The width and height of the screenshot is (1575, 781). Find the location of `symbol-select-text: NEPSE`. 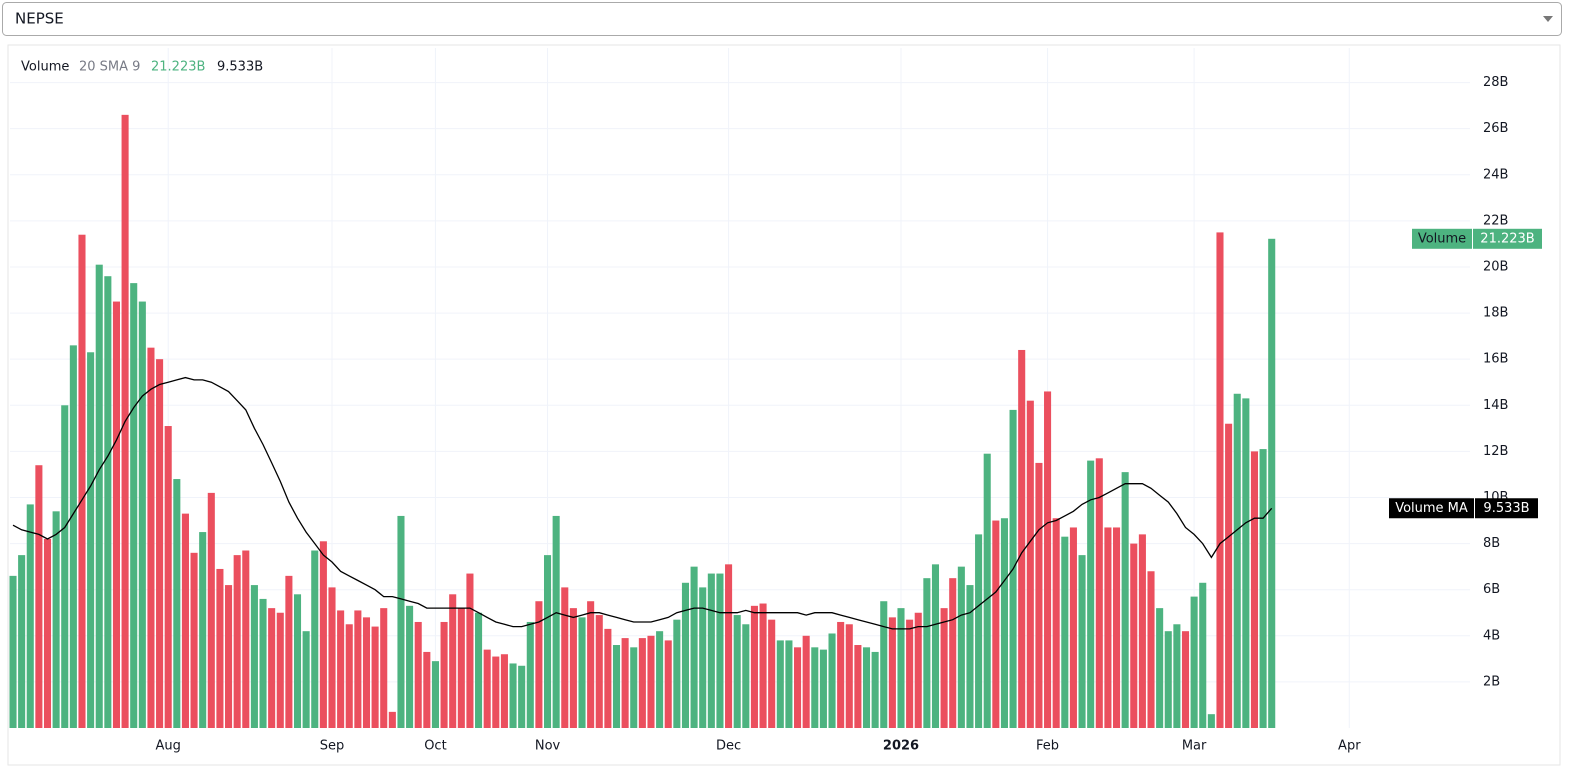

symbol-select-text: NEPSE is located at coordinates (39, 19).